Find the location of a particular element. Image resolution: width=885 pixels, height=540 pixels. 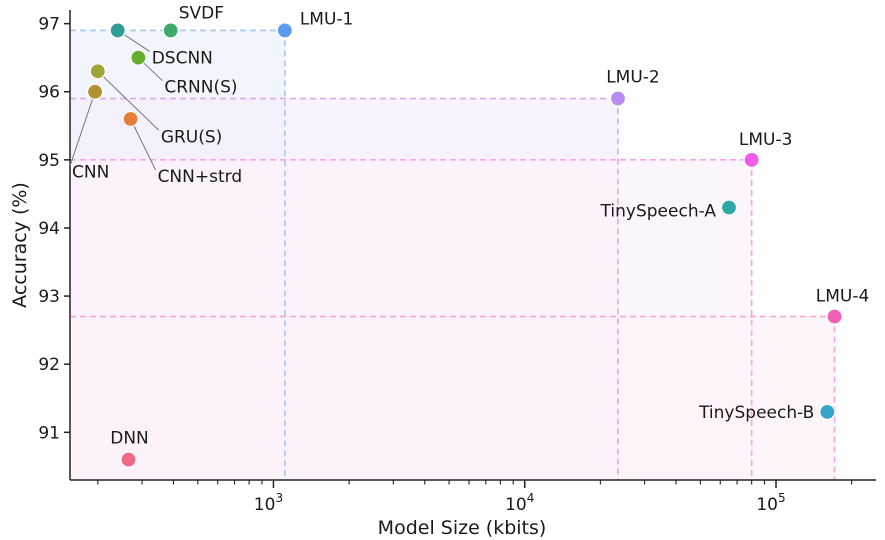

x-axis-title: Model Size (kbits) is located at coordinates (462, 528).